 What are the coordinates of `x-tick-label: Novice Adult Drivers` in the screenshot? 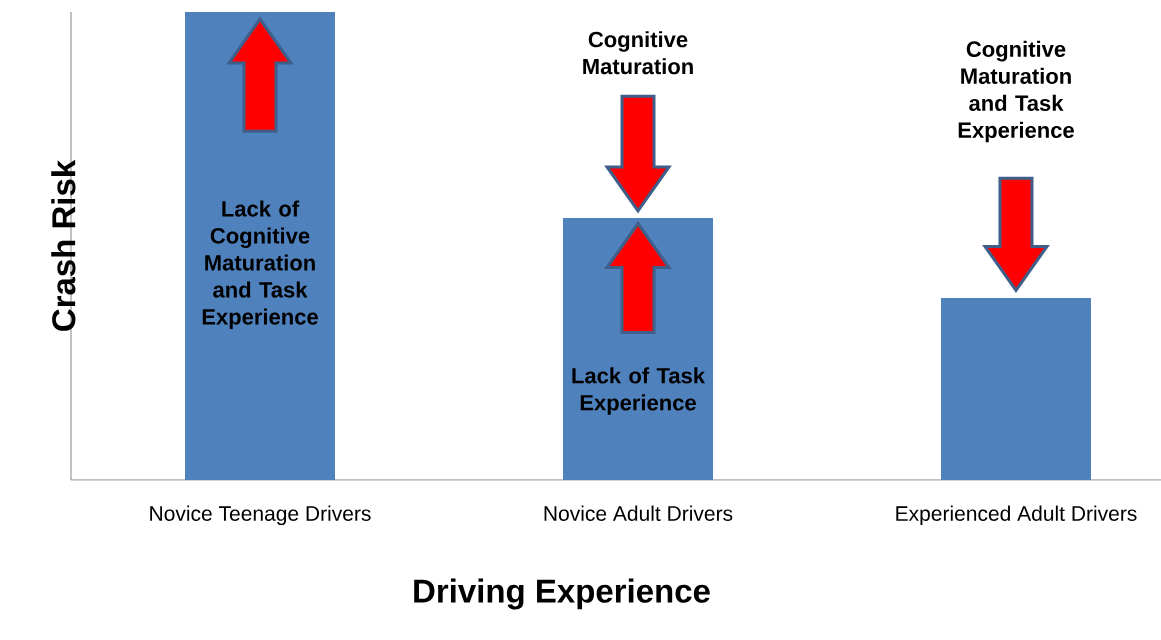 It's located at (638, 513).